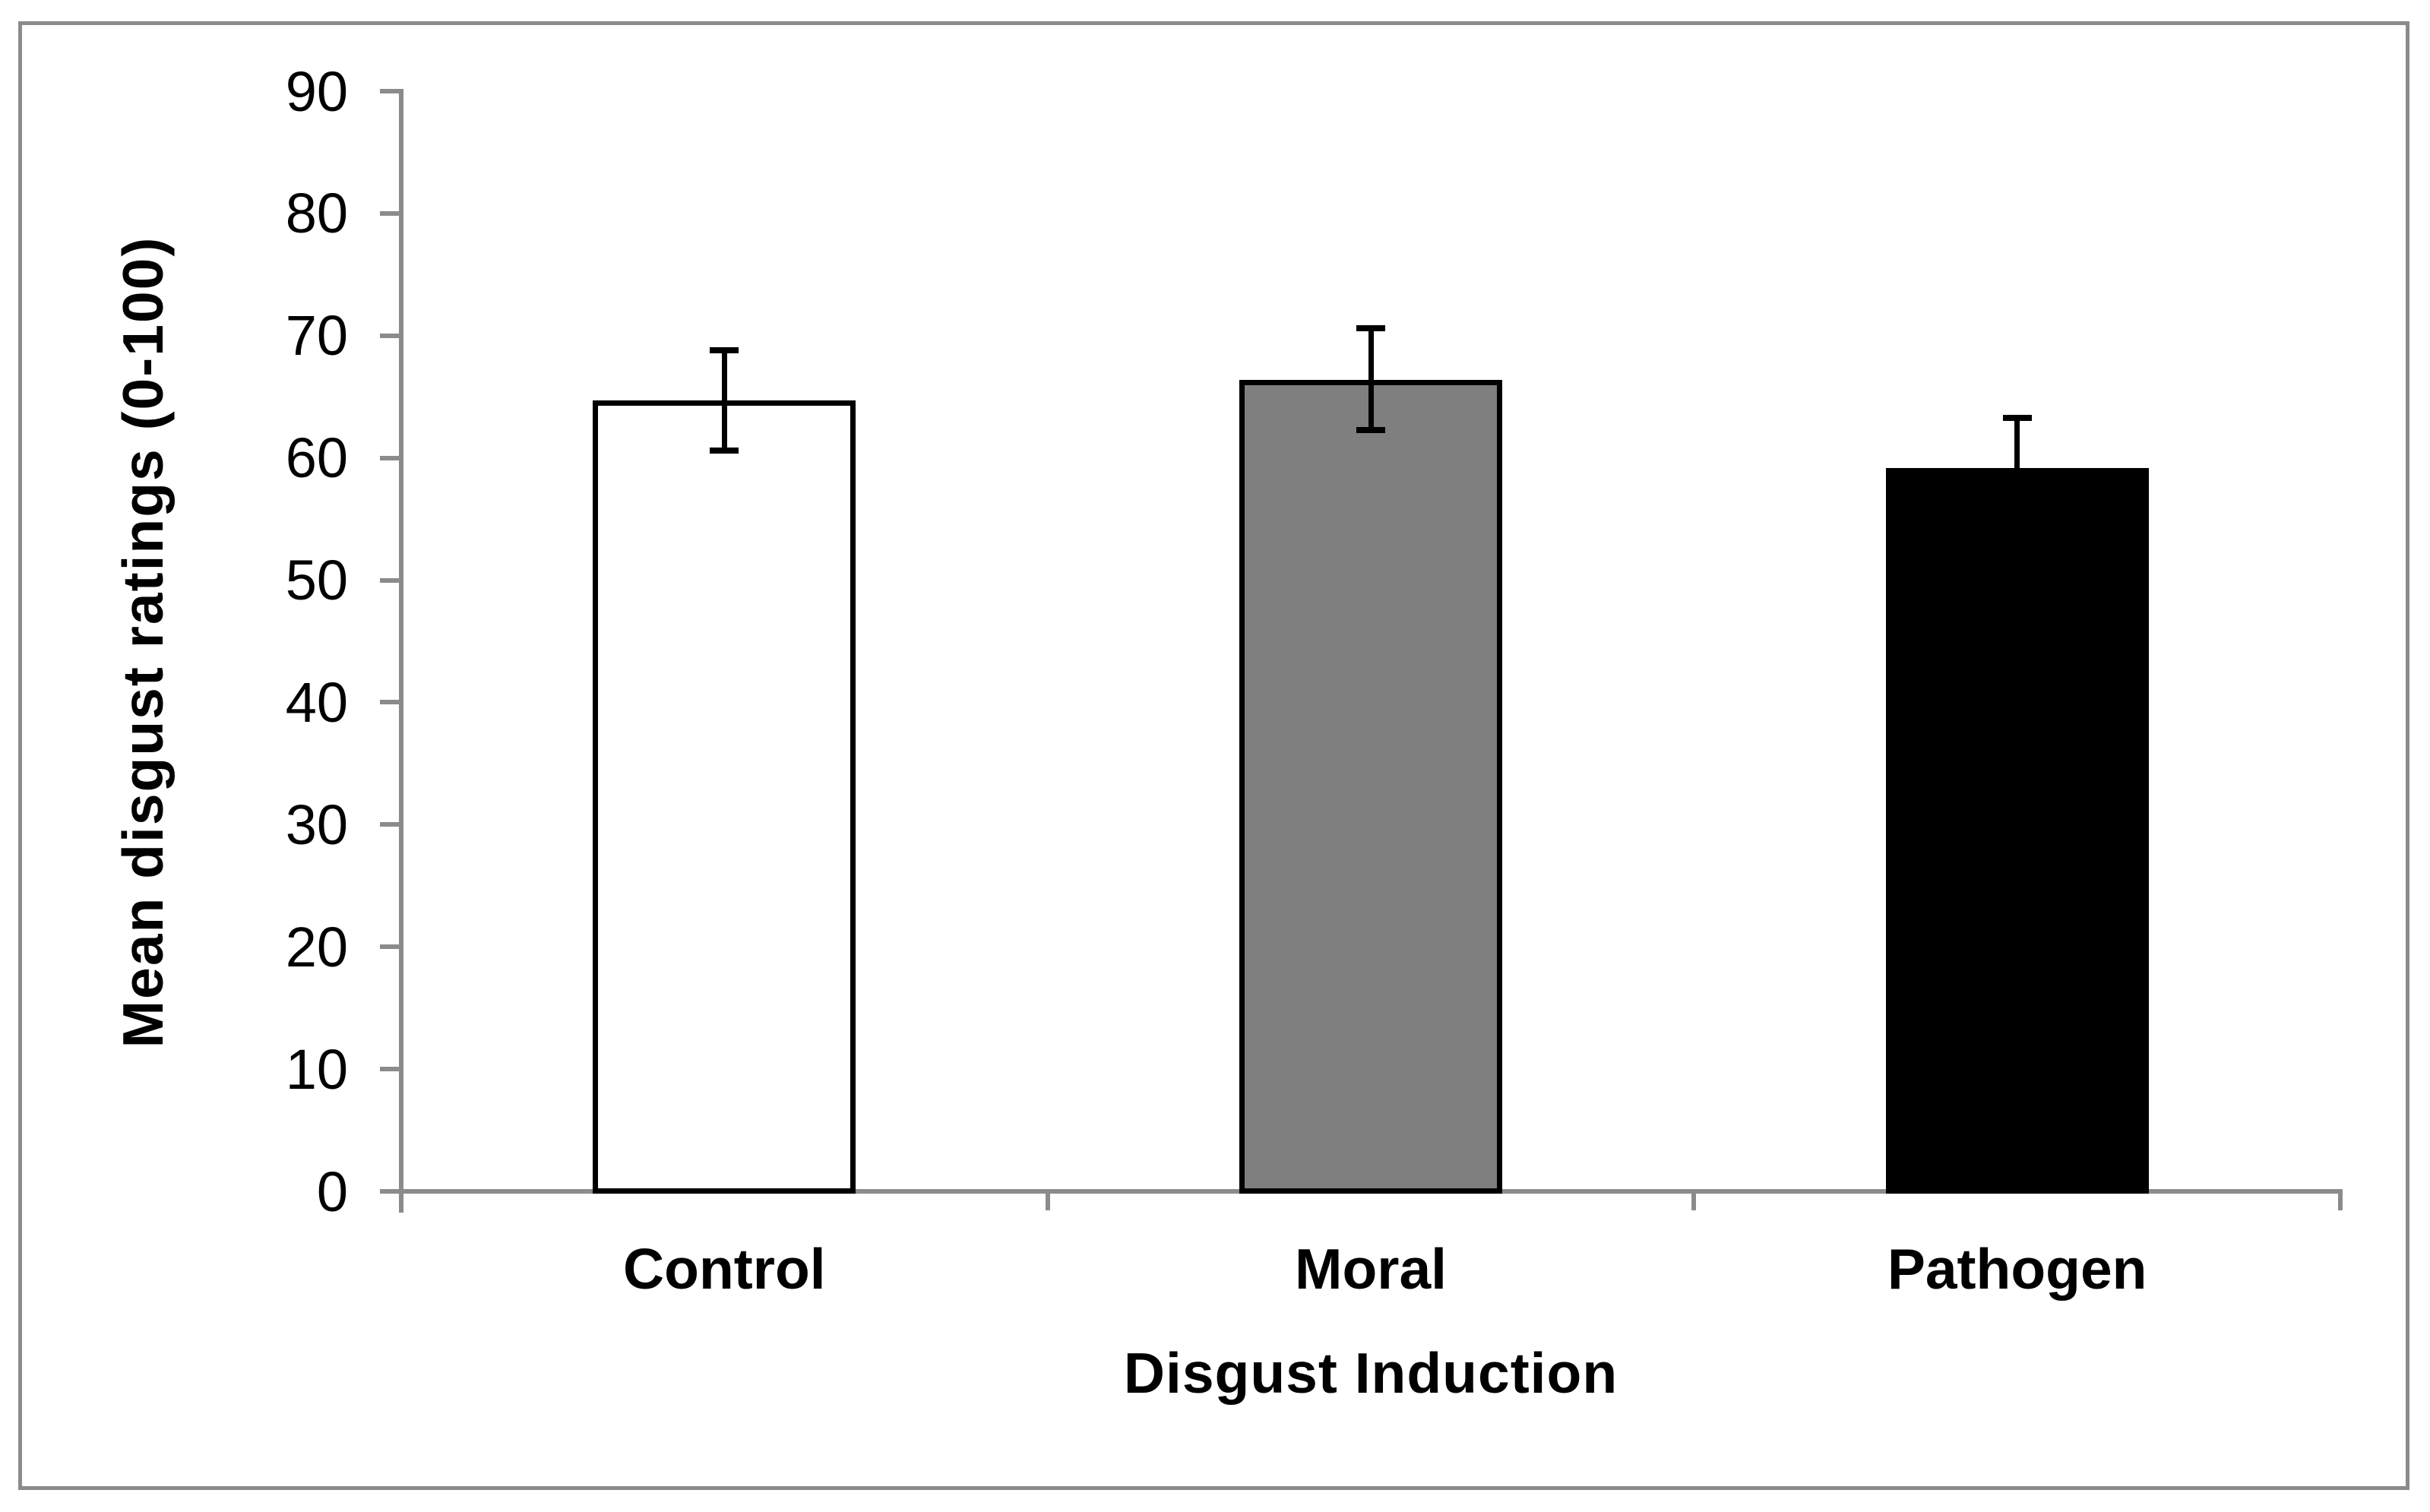  I want to click on y-axis-title: Mean disgust ratings (0-100), so click(143, 642).